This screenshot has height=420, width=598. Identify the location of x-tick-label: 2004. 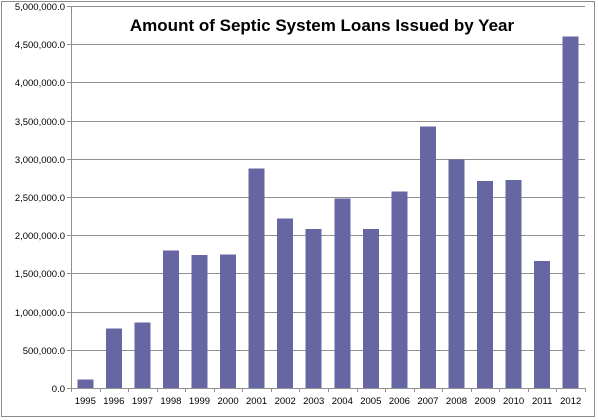
(342, 401).